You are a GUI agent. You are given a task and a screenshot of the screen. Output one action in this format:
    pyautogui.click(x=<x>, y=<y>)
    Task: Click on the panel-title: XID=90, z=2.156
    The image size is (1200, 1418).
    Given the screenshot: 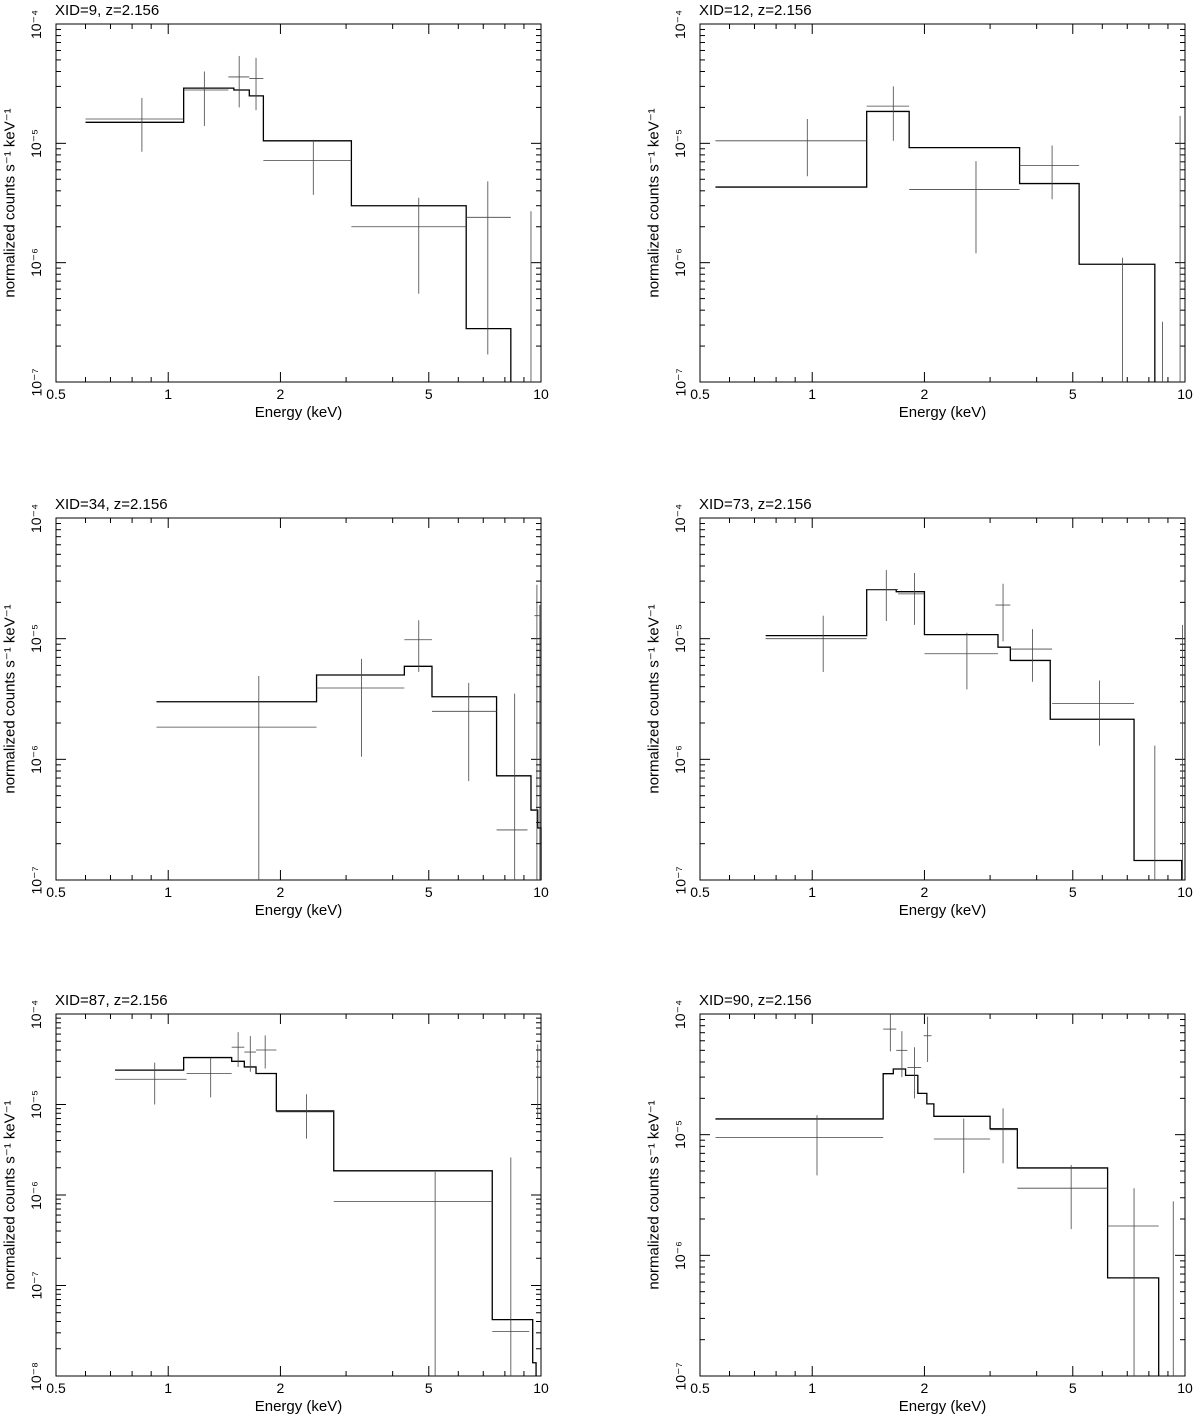 What is the action you would take?
    pyautogui.click(x=755, y=1000)
    